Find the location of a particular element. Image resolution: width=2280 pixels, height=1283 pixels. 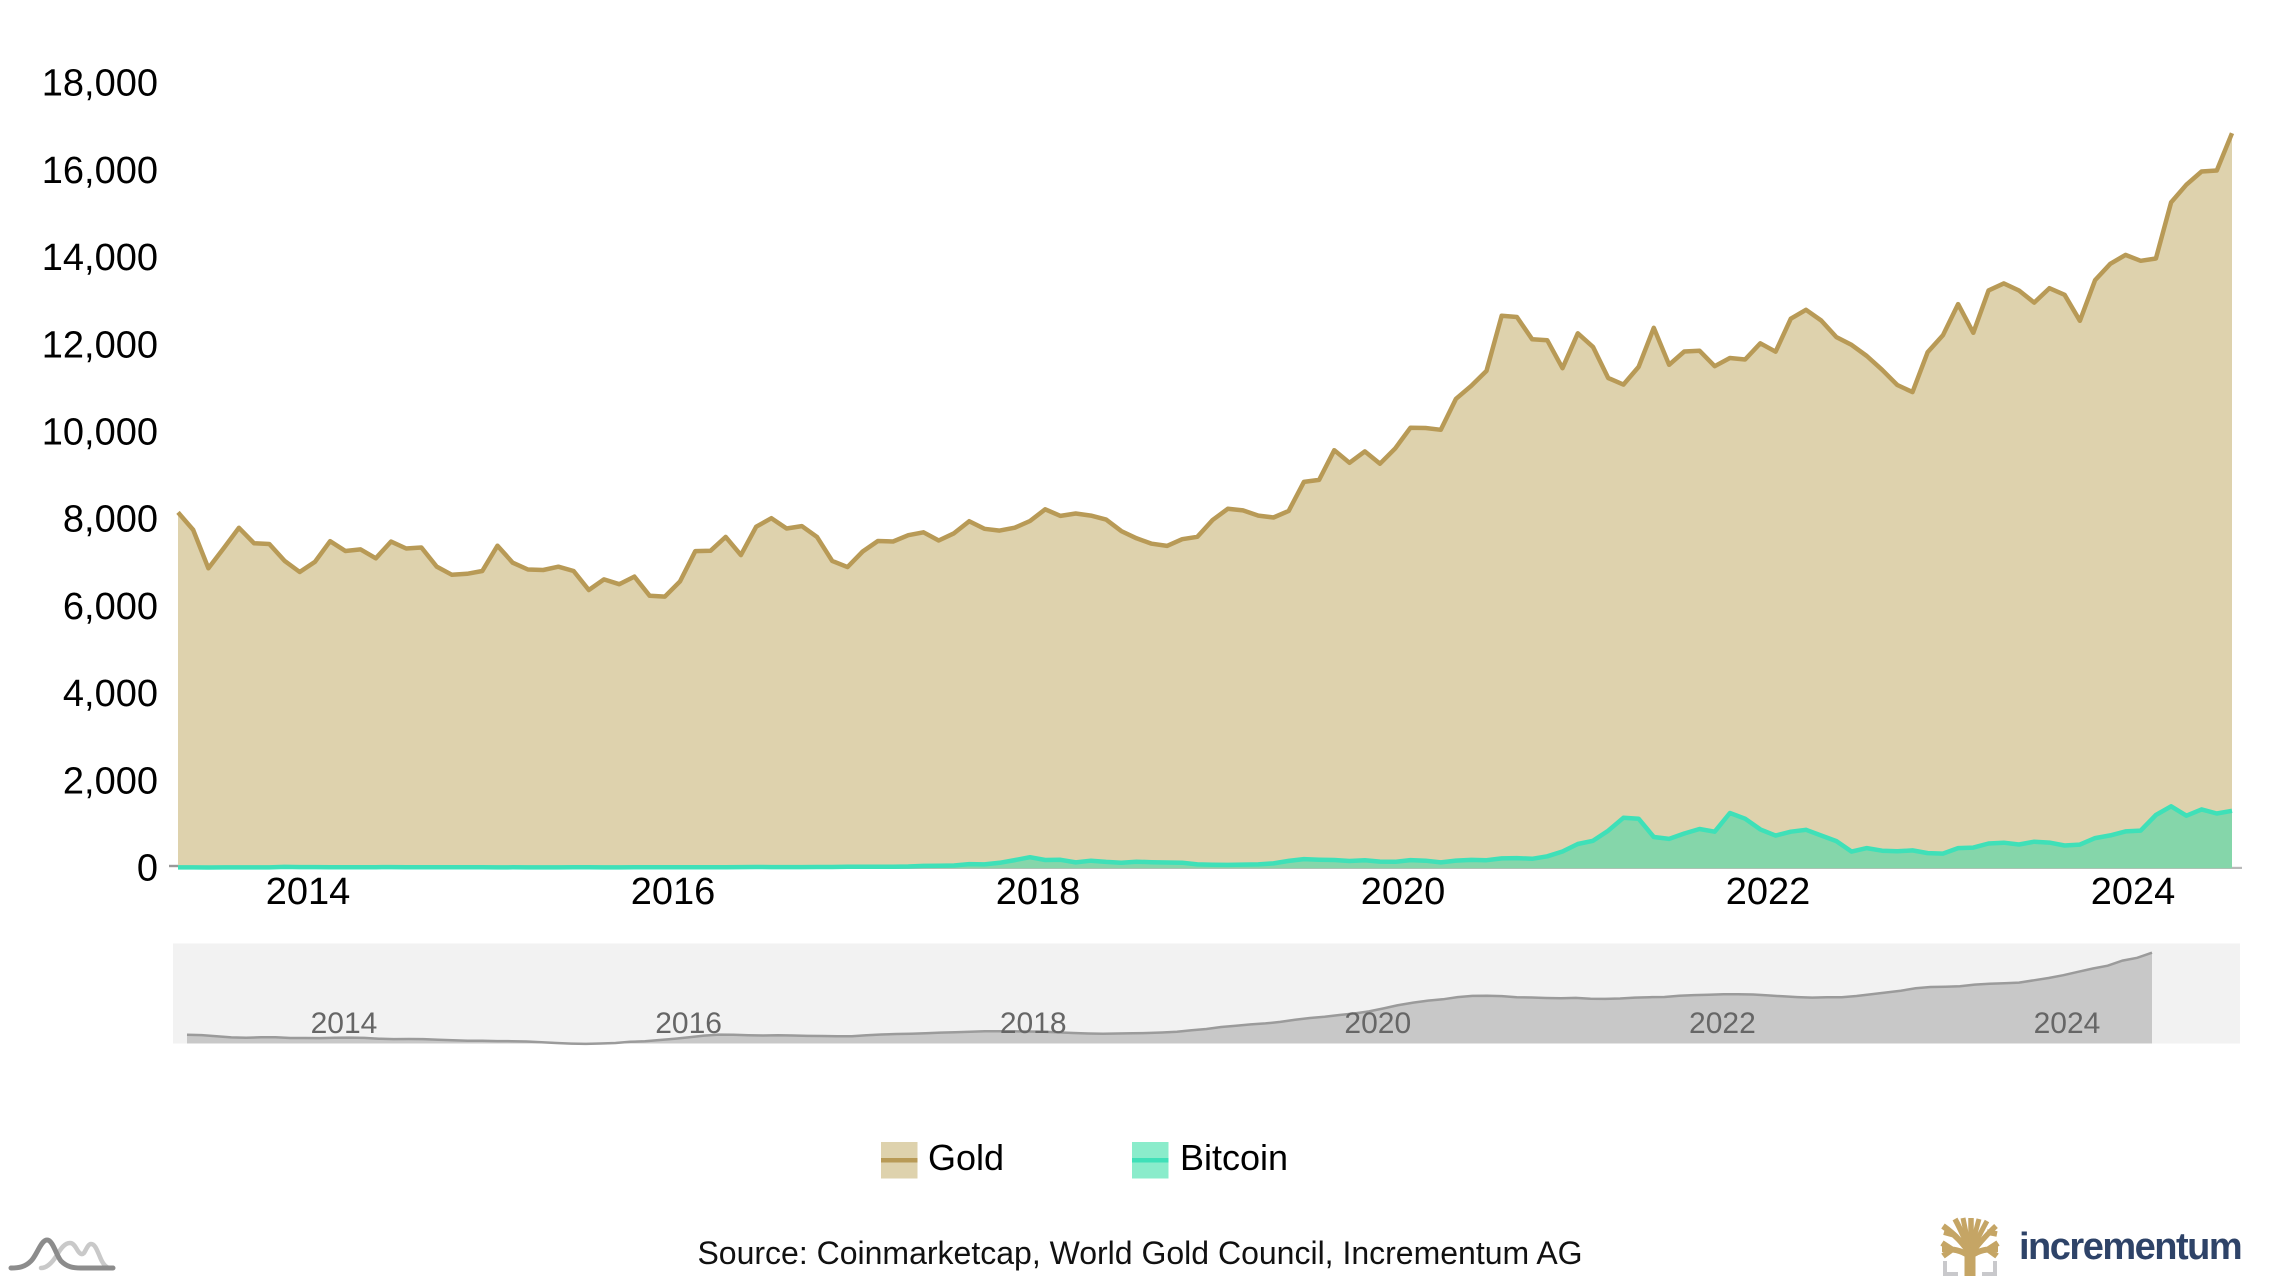

svg-text: Gold is located at coordinates (966, 1157).